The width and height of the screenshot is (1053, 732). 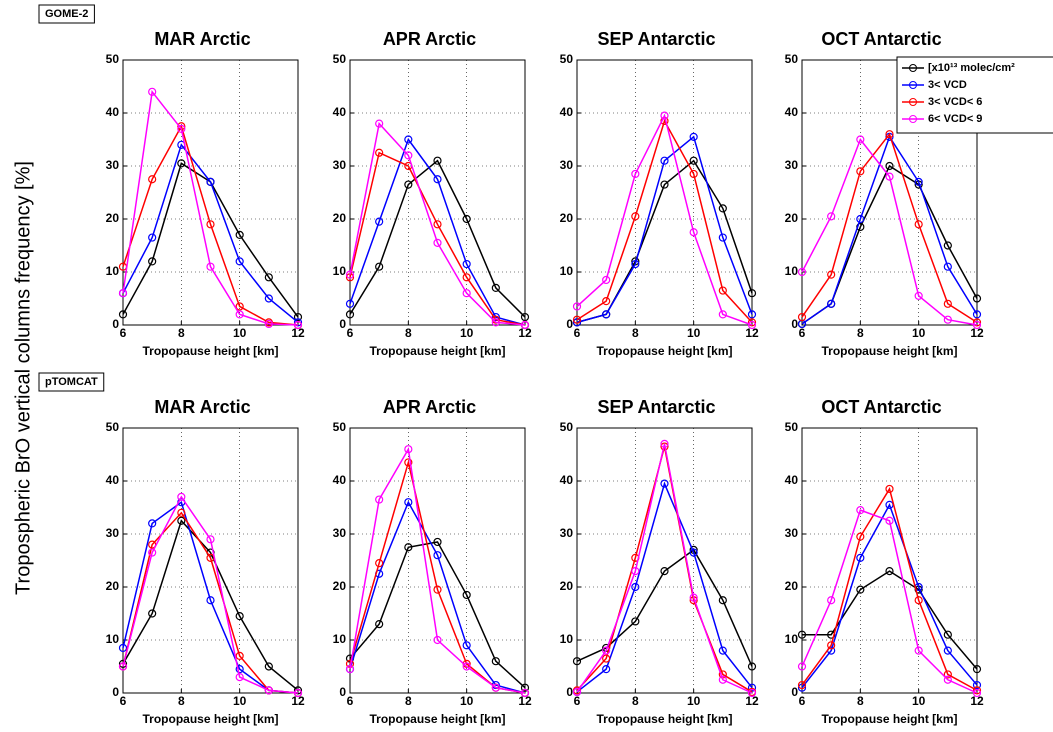 I want to click on panel-label-box, so click(x=71, y=382).